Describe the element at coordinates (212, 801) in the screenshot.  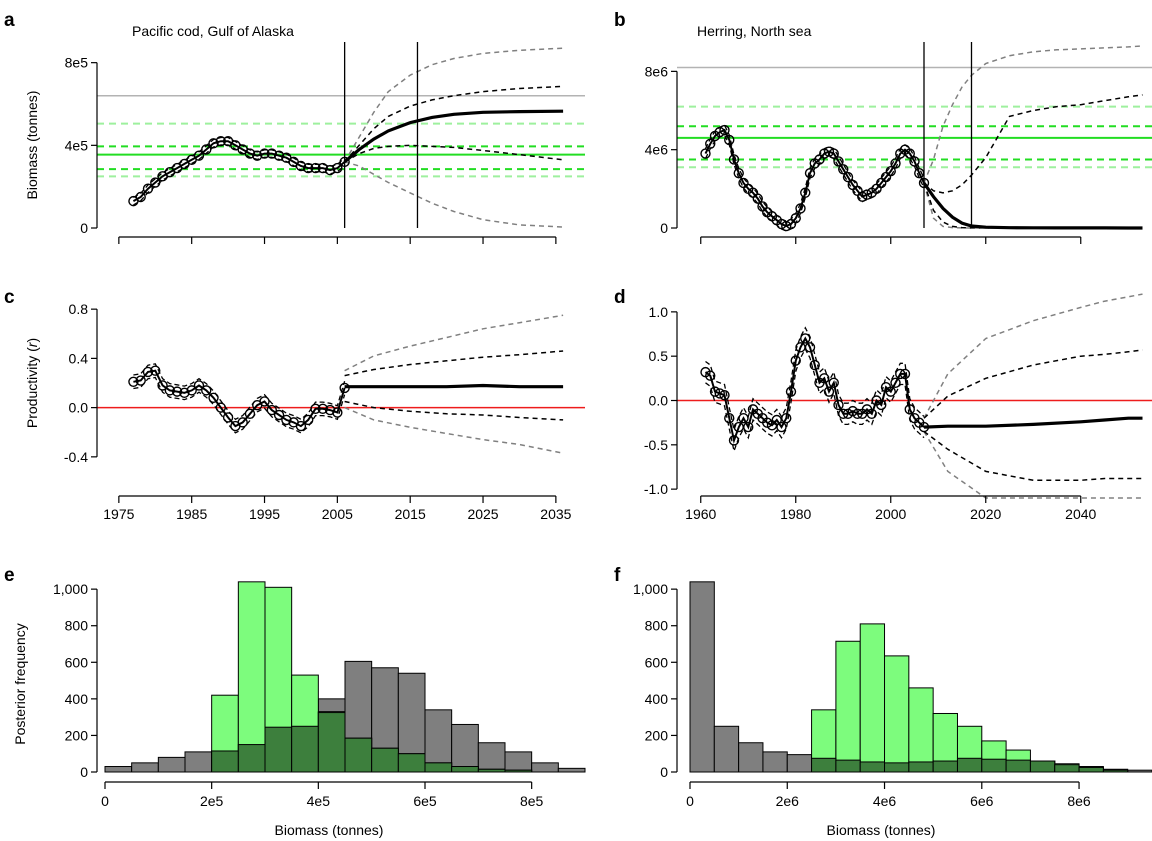
I see `e-x-tick-label: 2e5` at that location.